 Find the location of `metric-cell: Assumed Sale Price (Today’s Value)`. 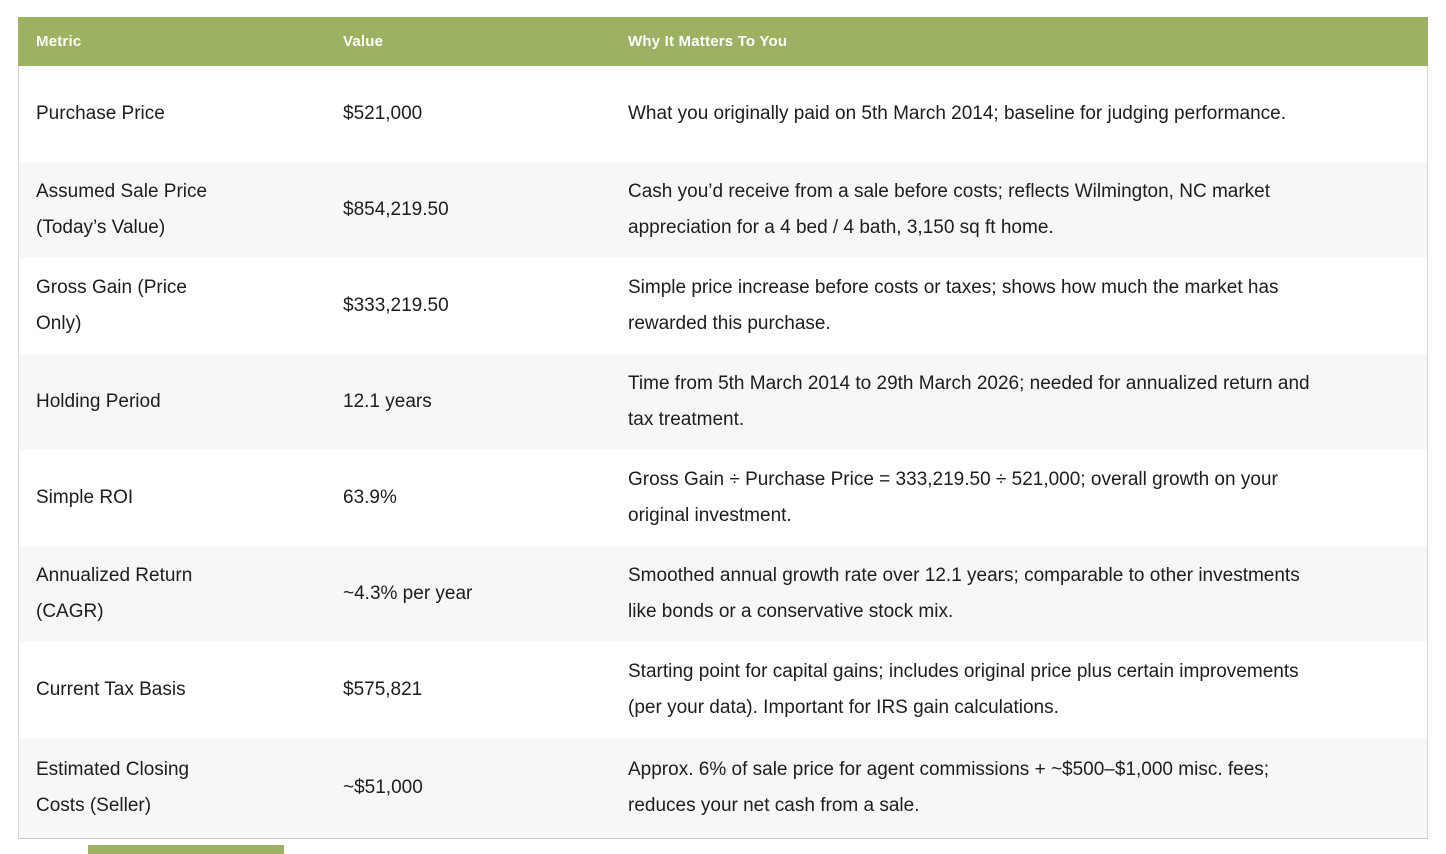

metric-cell: Assumed Sale Price (Today’s Value) is located at coordinates (122, 209).